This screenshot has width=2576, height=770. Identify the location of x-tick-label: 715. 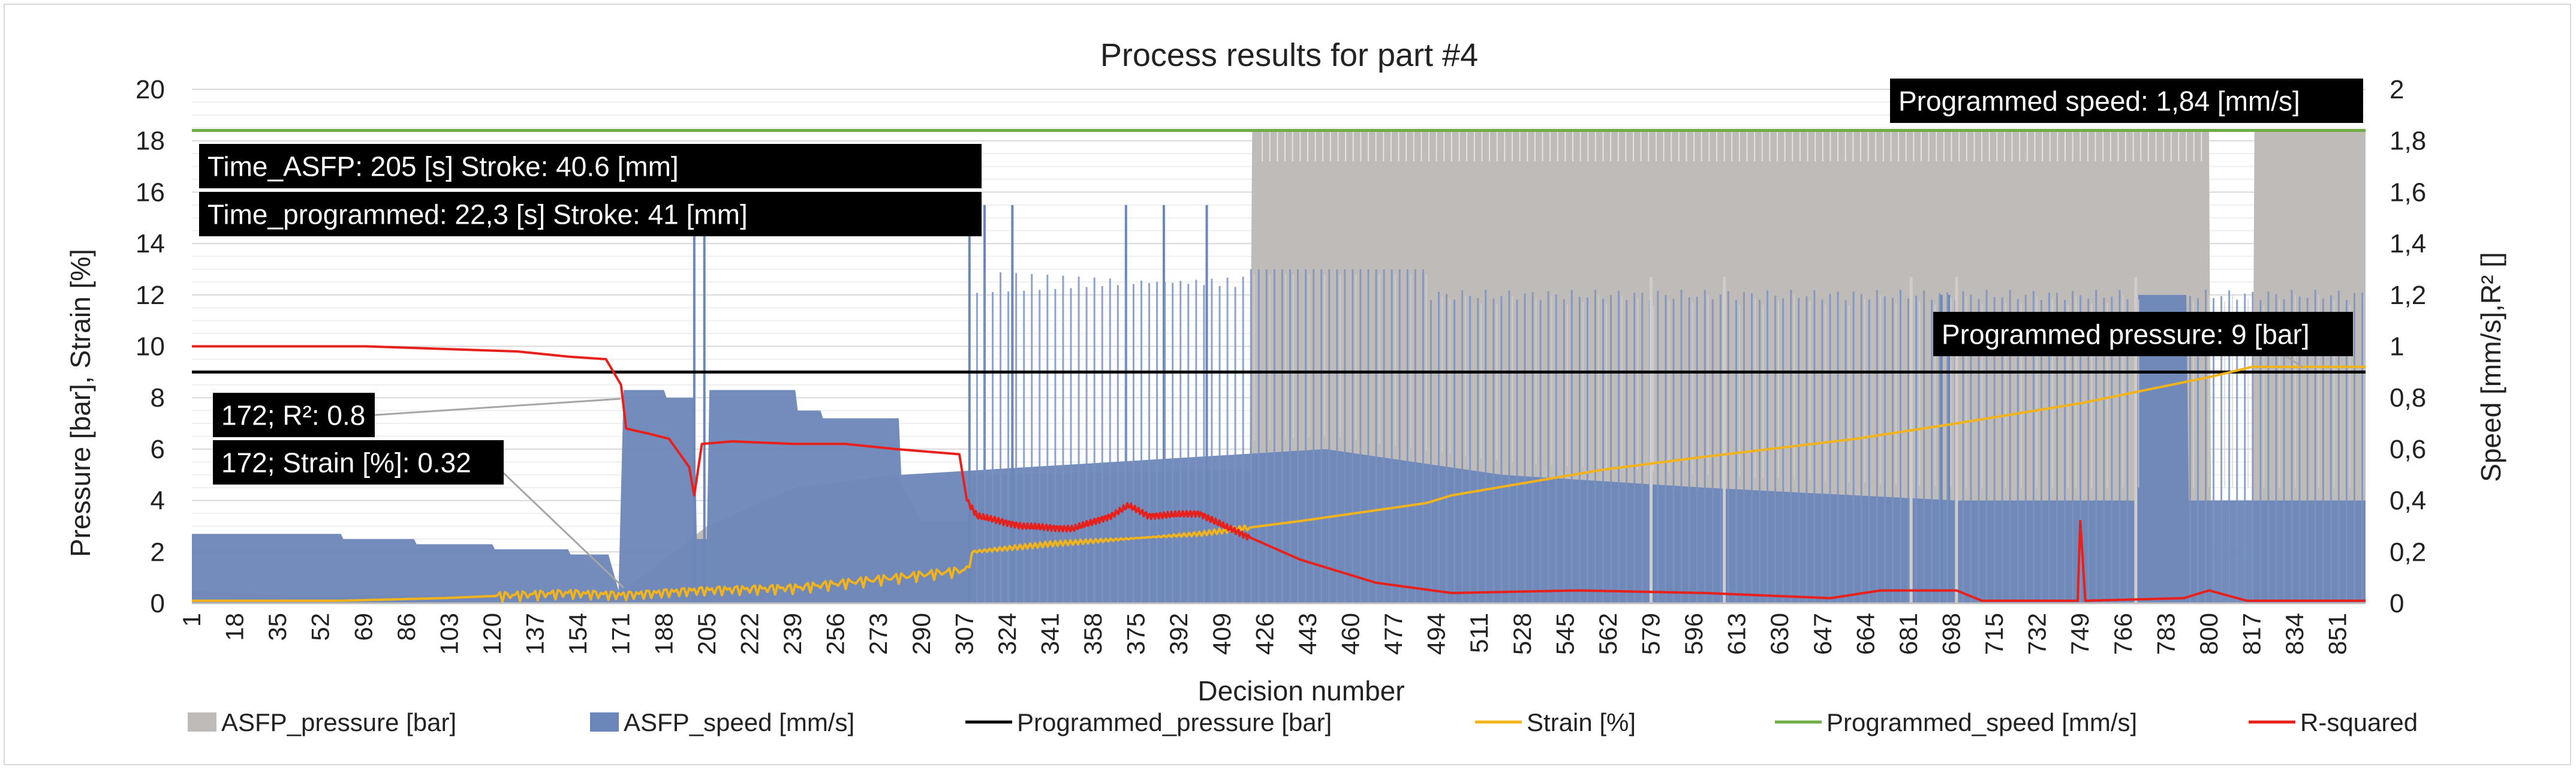
(1994, 634).